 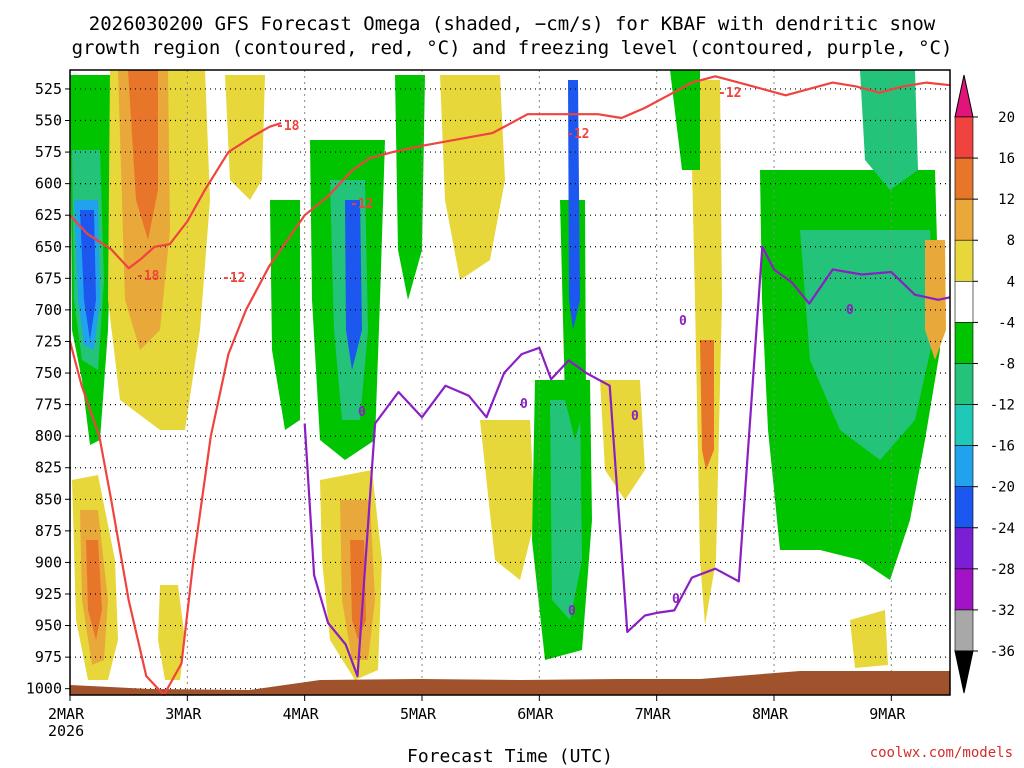 What do you see at coordinates (288, 126) in the screenshot?
I see `contour-label-m18-upper: -18` at bounding box center [288, 126].